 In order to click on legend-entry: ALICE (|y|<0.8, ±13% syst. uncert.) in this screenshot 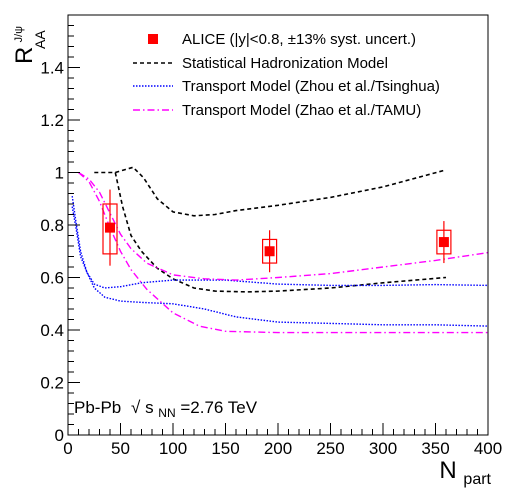, I will do `click(282, 39)`.